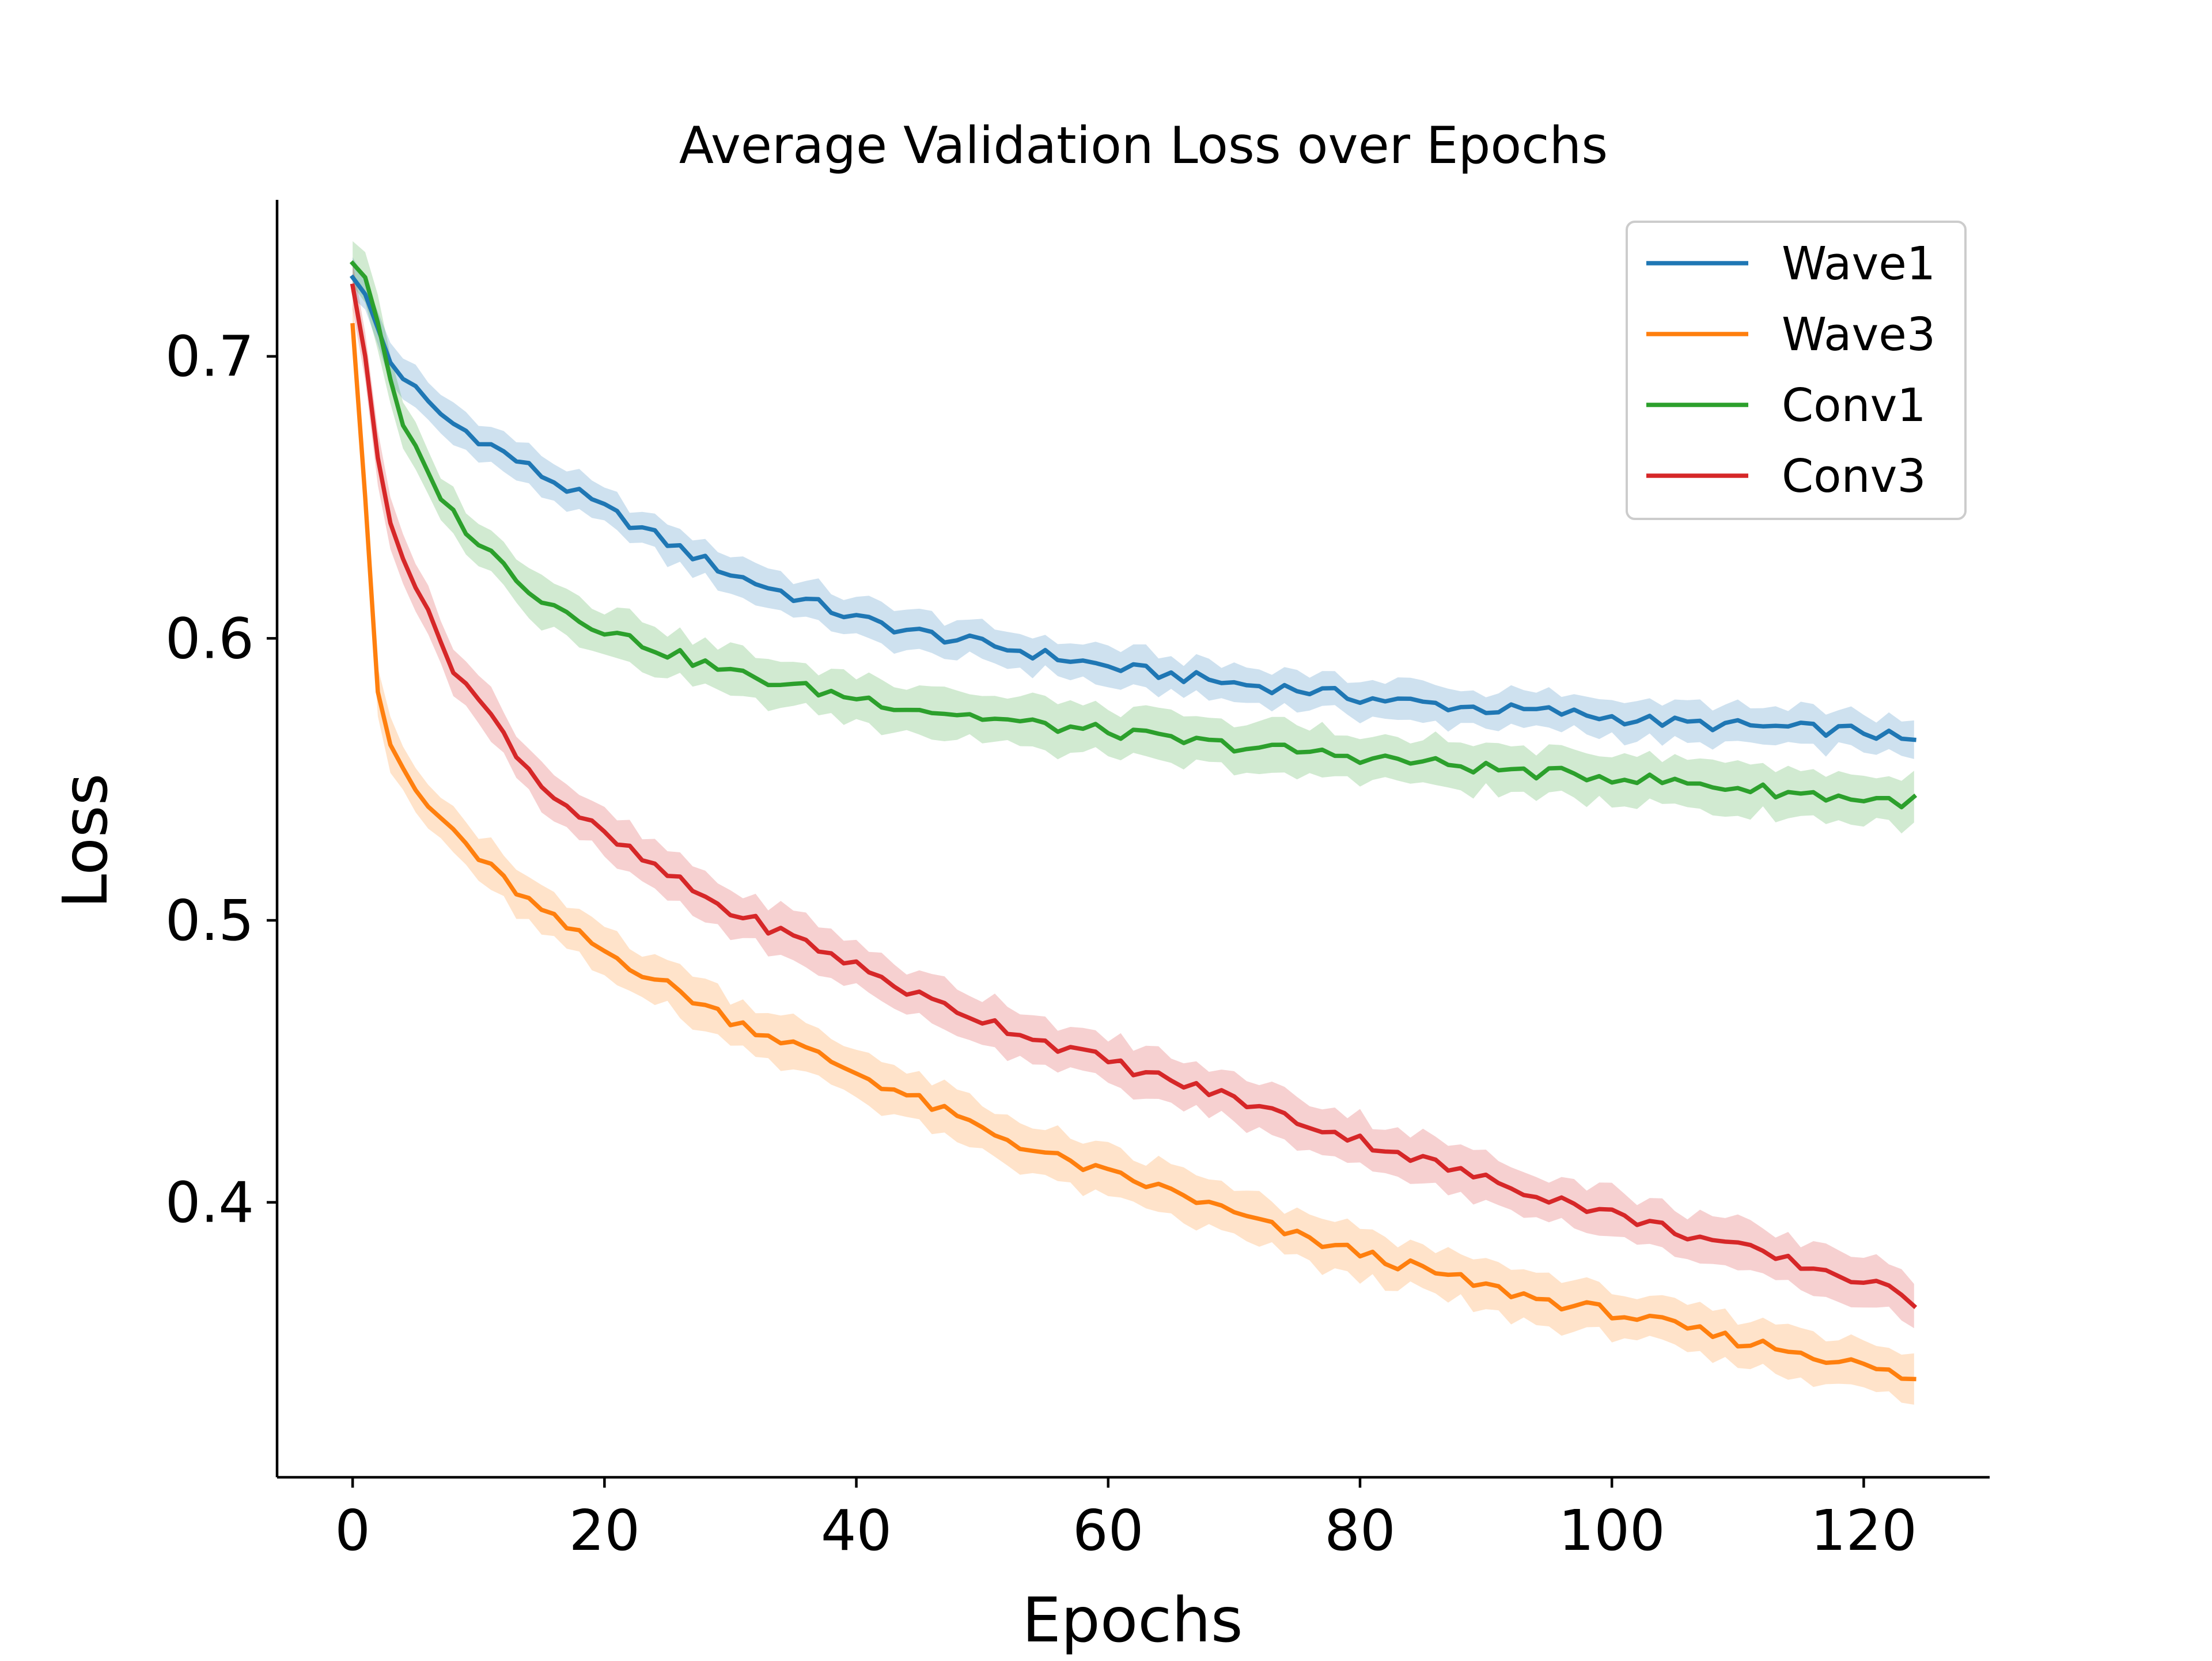  I want to click on legend-label: Conv1, so click(1854, 405).